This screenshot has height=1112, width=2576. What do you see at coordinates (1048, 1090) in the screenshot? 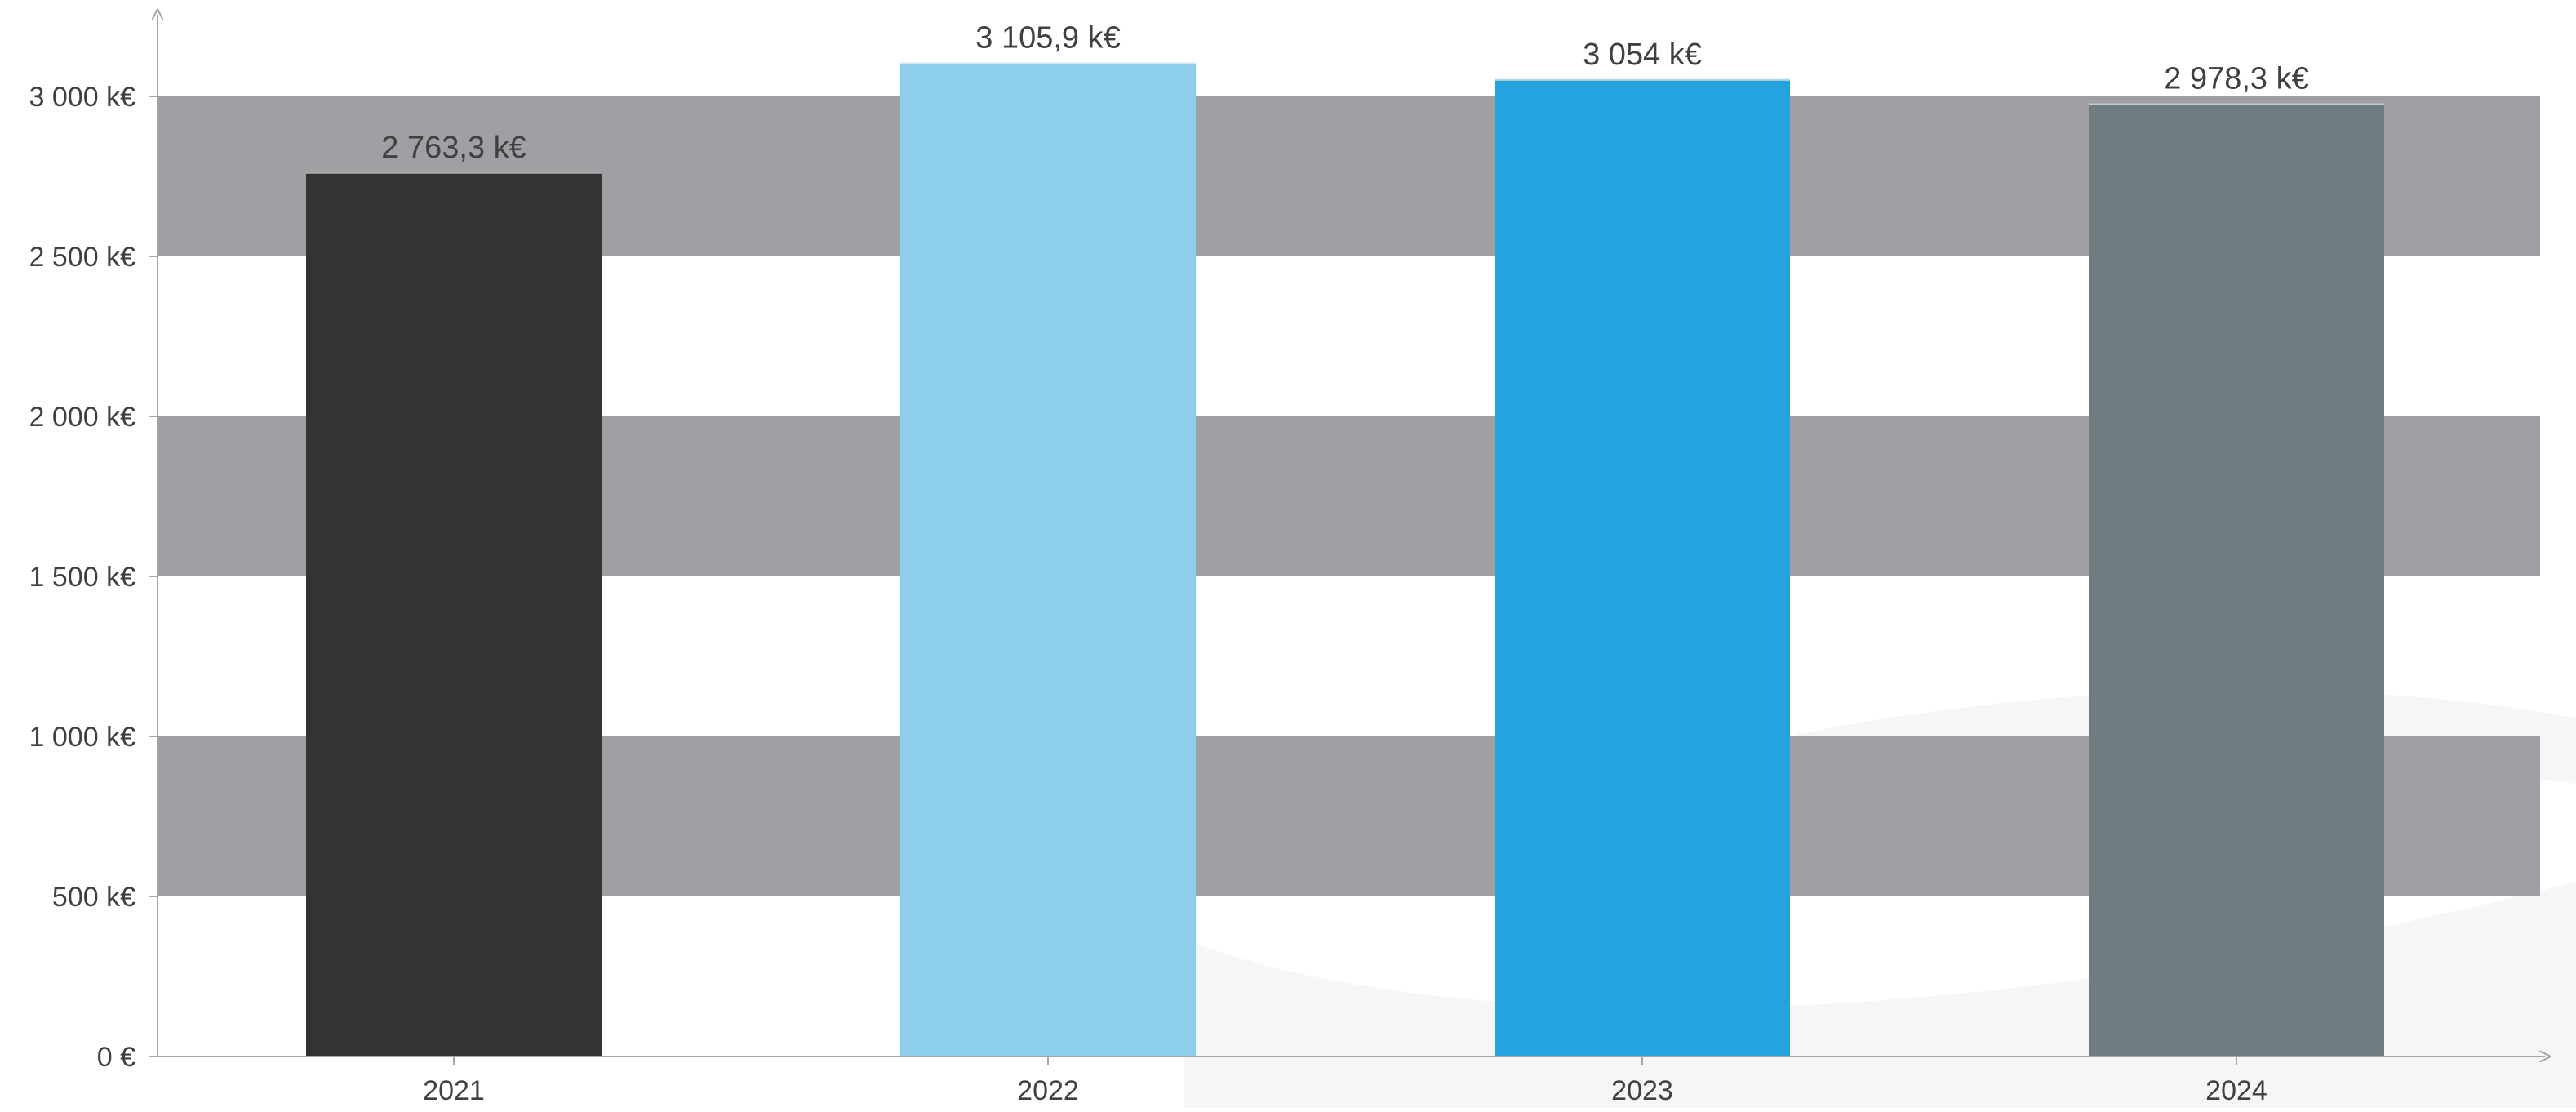
I see `x-tick-label: 2022` at bounding box center [1048, 1090].